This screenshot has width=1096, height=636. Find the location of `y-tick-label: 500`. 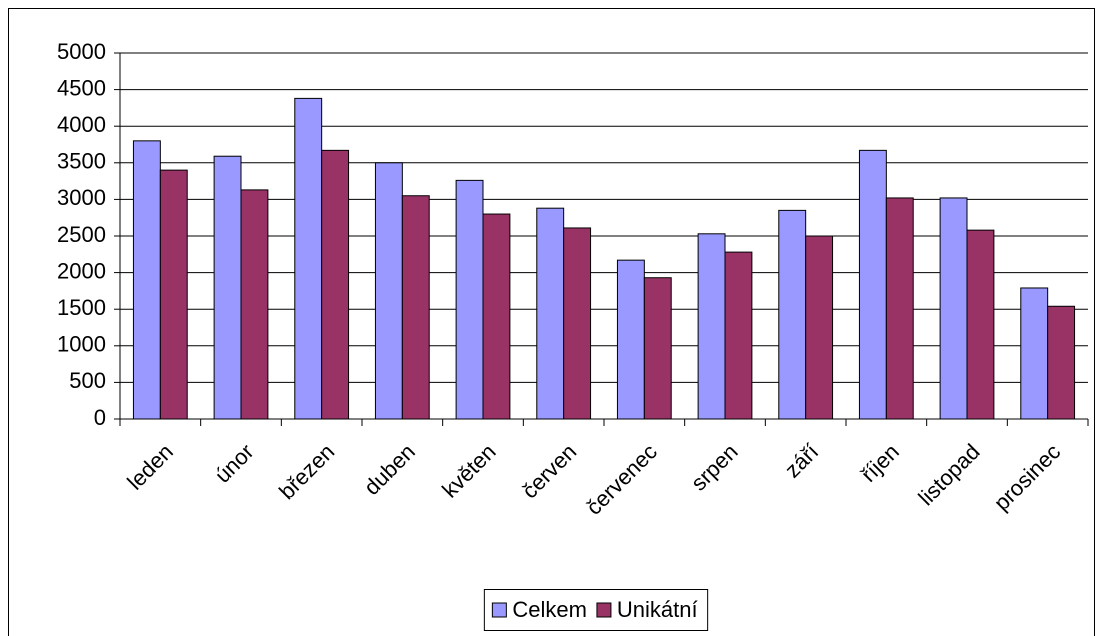

y-tick-label: 500 is located at coordinates (87, 380).